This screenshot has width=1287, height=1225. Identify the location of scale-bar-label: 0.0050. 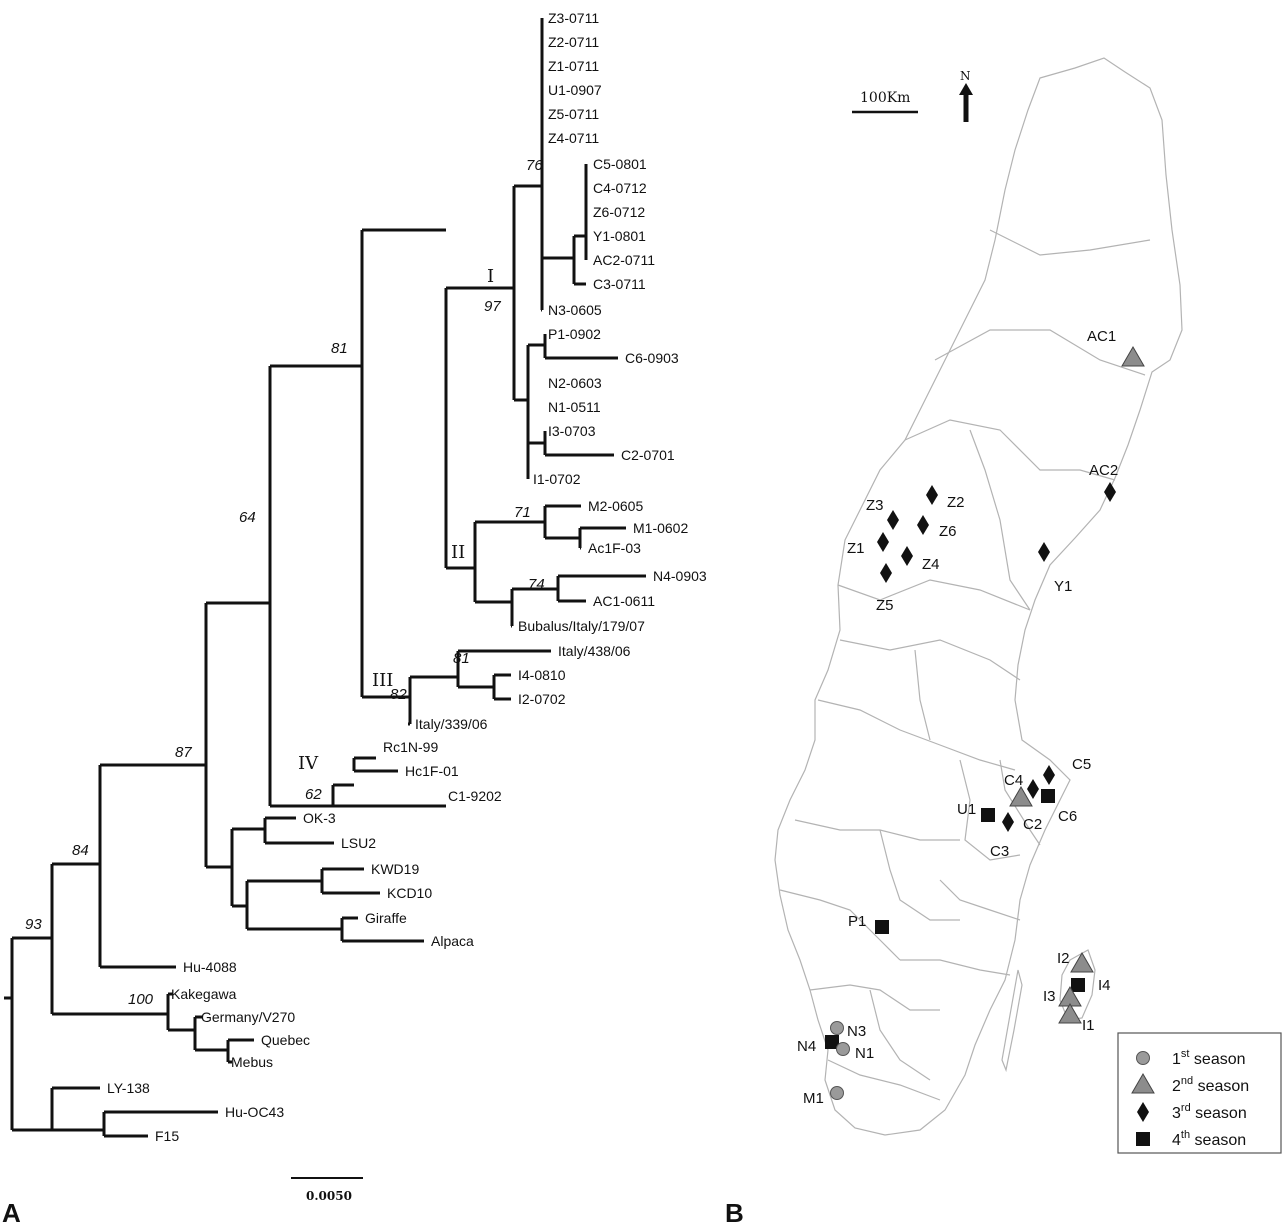
(329, 1196).